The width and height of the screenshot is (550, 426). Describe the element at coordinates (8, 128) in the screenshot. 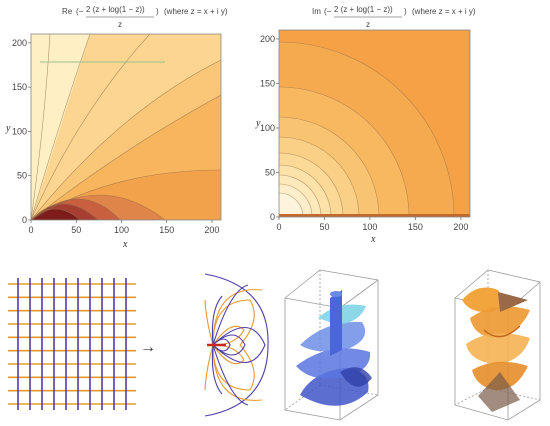

I see `re-y-label: y` at that location.